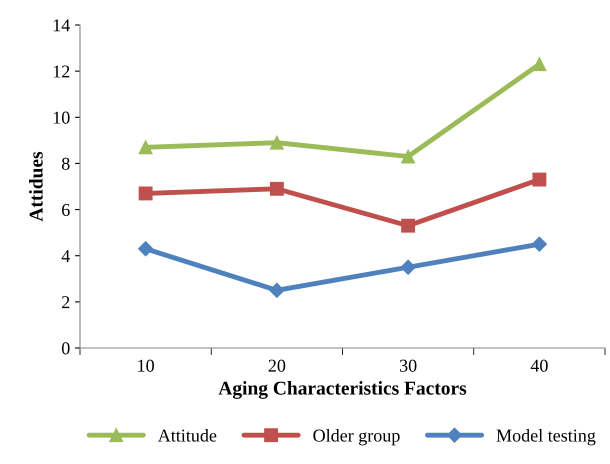  What do you see at coordinates (66, 210) in the screenshot?
I see `y-tick-label: 6` at bounding box center [66, 210].